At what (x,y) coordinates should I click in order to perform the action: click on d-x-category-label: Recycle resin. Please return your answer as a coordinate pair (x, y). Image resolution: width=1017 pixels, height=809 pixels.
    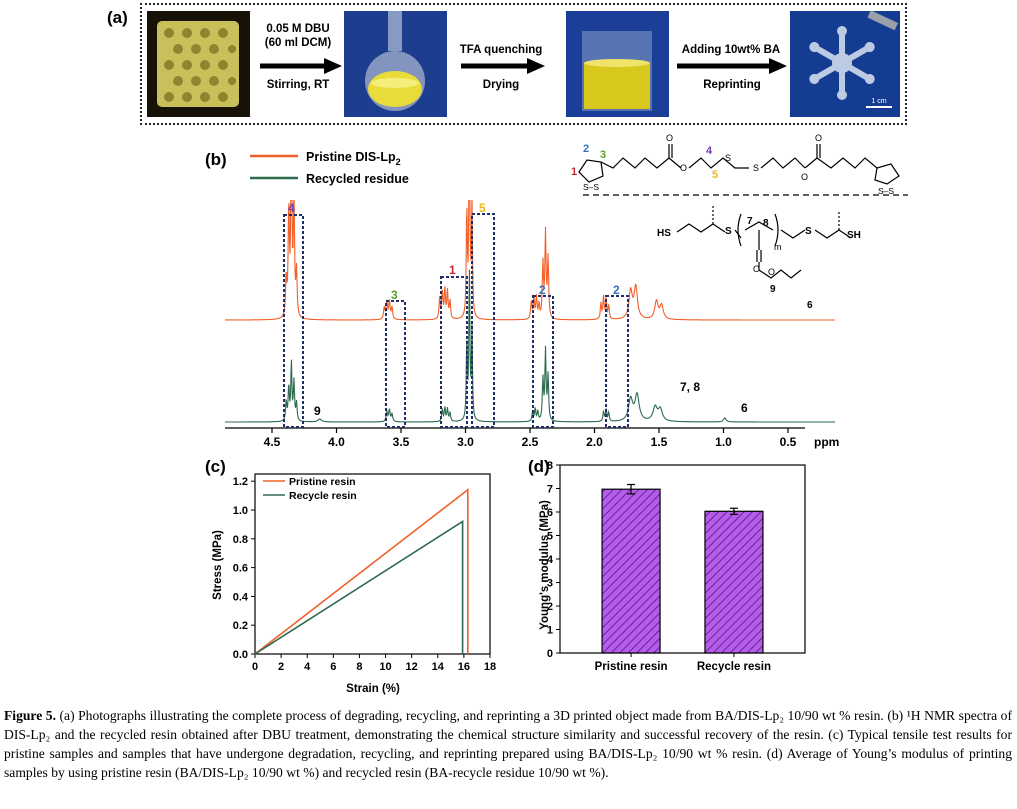
    Looking at the image, I should click on (734, 667).